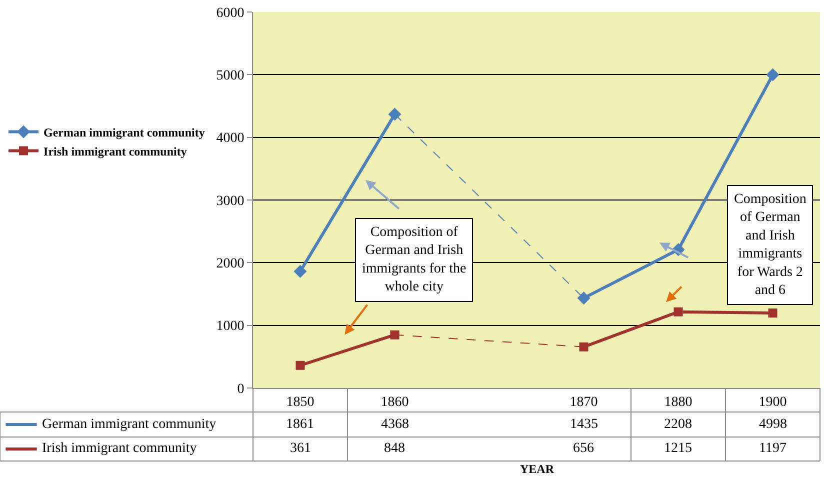 The height and width of the screenshot is (491, 824). What do you see at coordinates (240, 389) in the screenshot?
I see `y-tick-label: 0` at bounding box center [240, 389].